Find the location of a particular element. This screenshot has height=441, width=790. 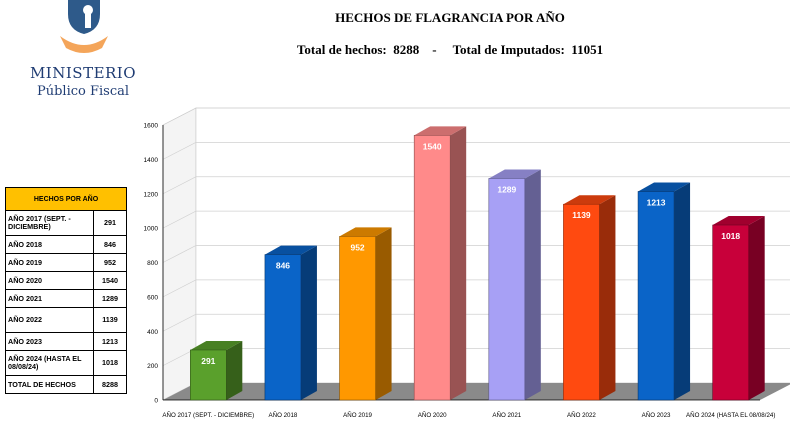

table-row: AÑO 2020 1540 is located at coordinates (66, 280).